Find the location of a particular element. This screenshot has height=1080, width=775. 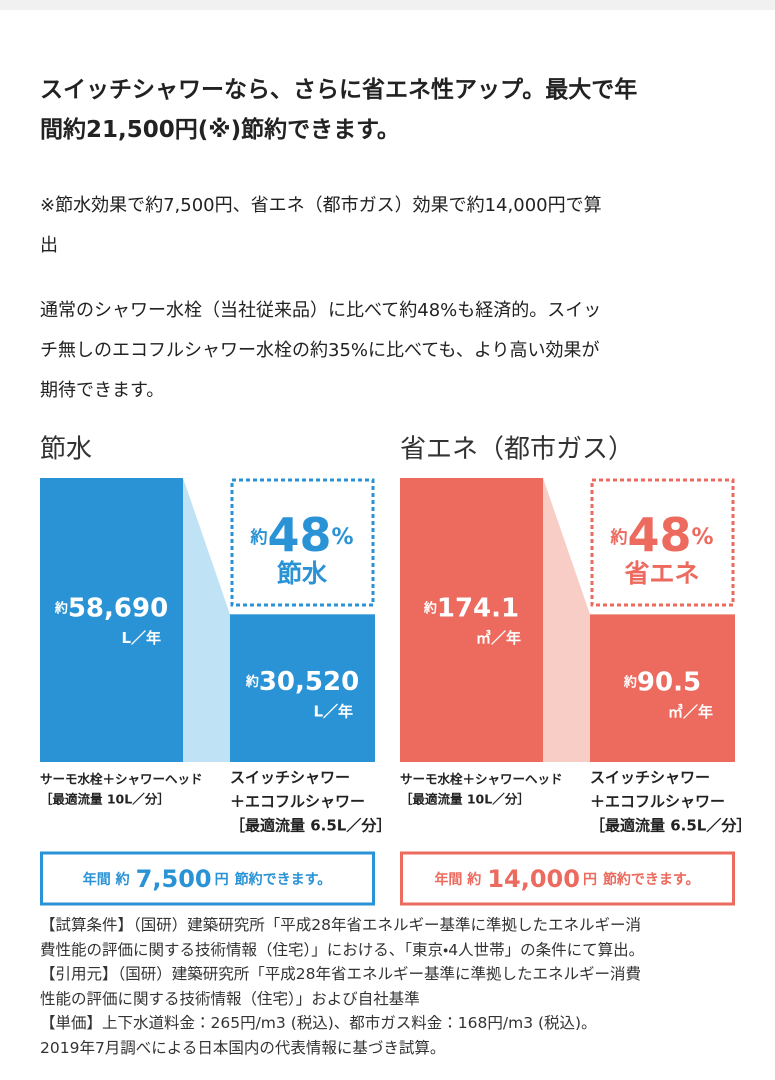

savings-text: 年間 約 14,000 円節約できます。 is located at coordinates (566, 879).